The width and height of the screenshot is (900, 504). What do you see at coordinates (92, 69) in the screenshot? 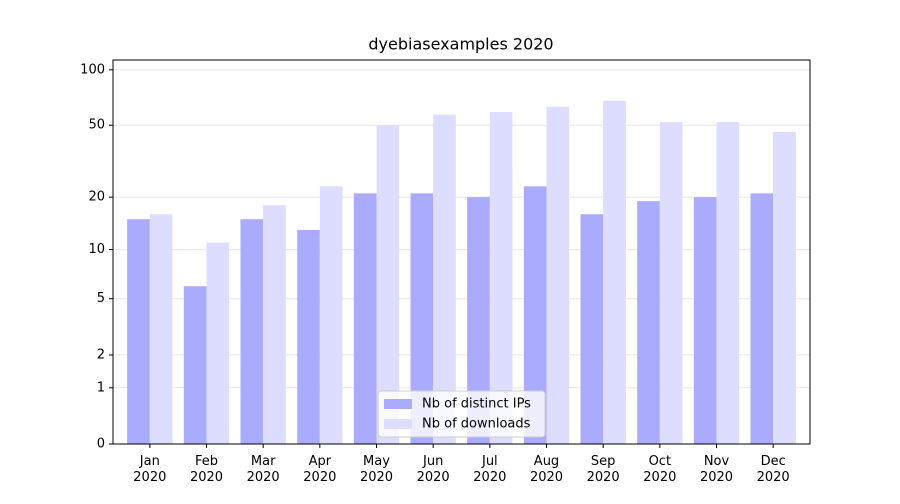
I see `y-tick-label: 100` at bounding box center [92, 69].